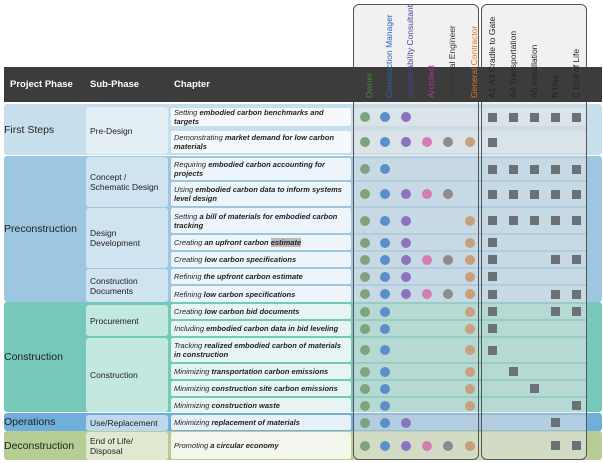  Describe the element at coordinates (238, 242) in the screenshot. I see `chapter-text: Creating an upfront carbon estimate` at that location.